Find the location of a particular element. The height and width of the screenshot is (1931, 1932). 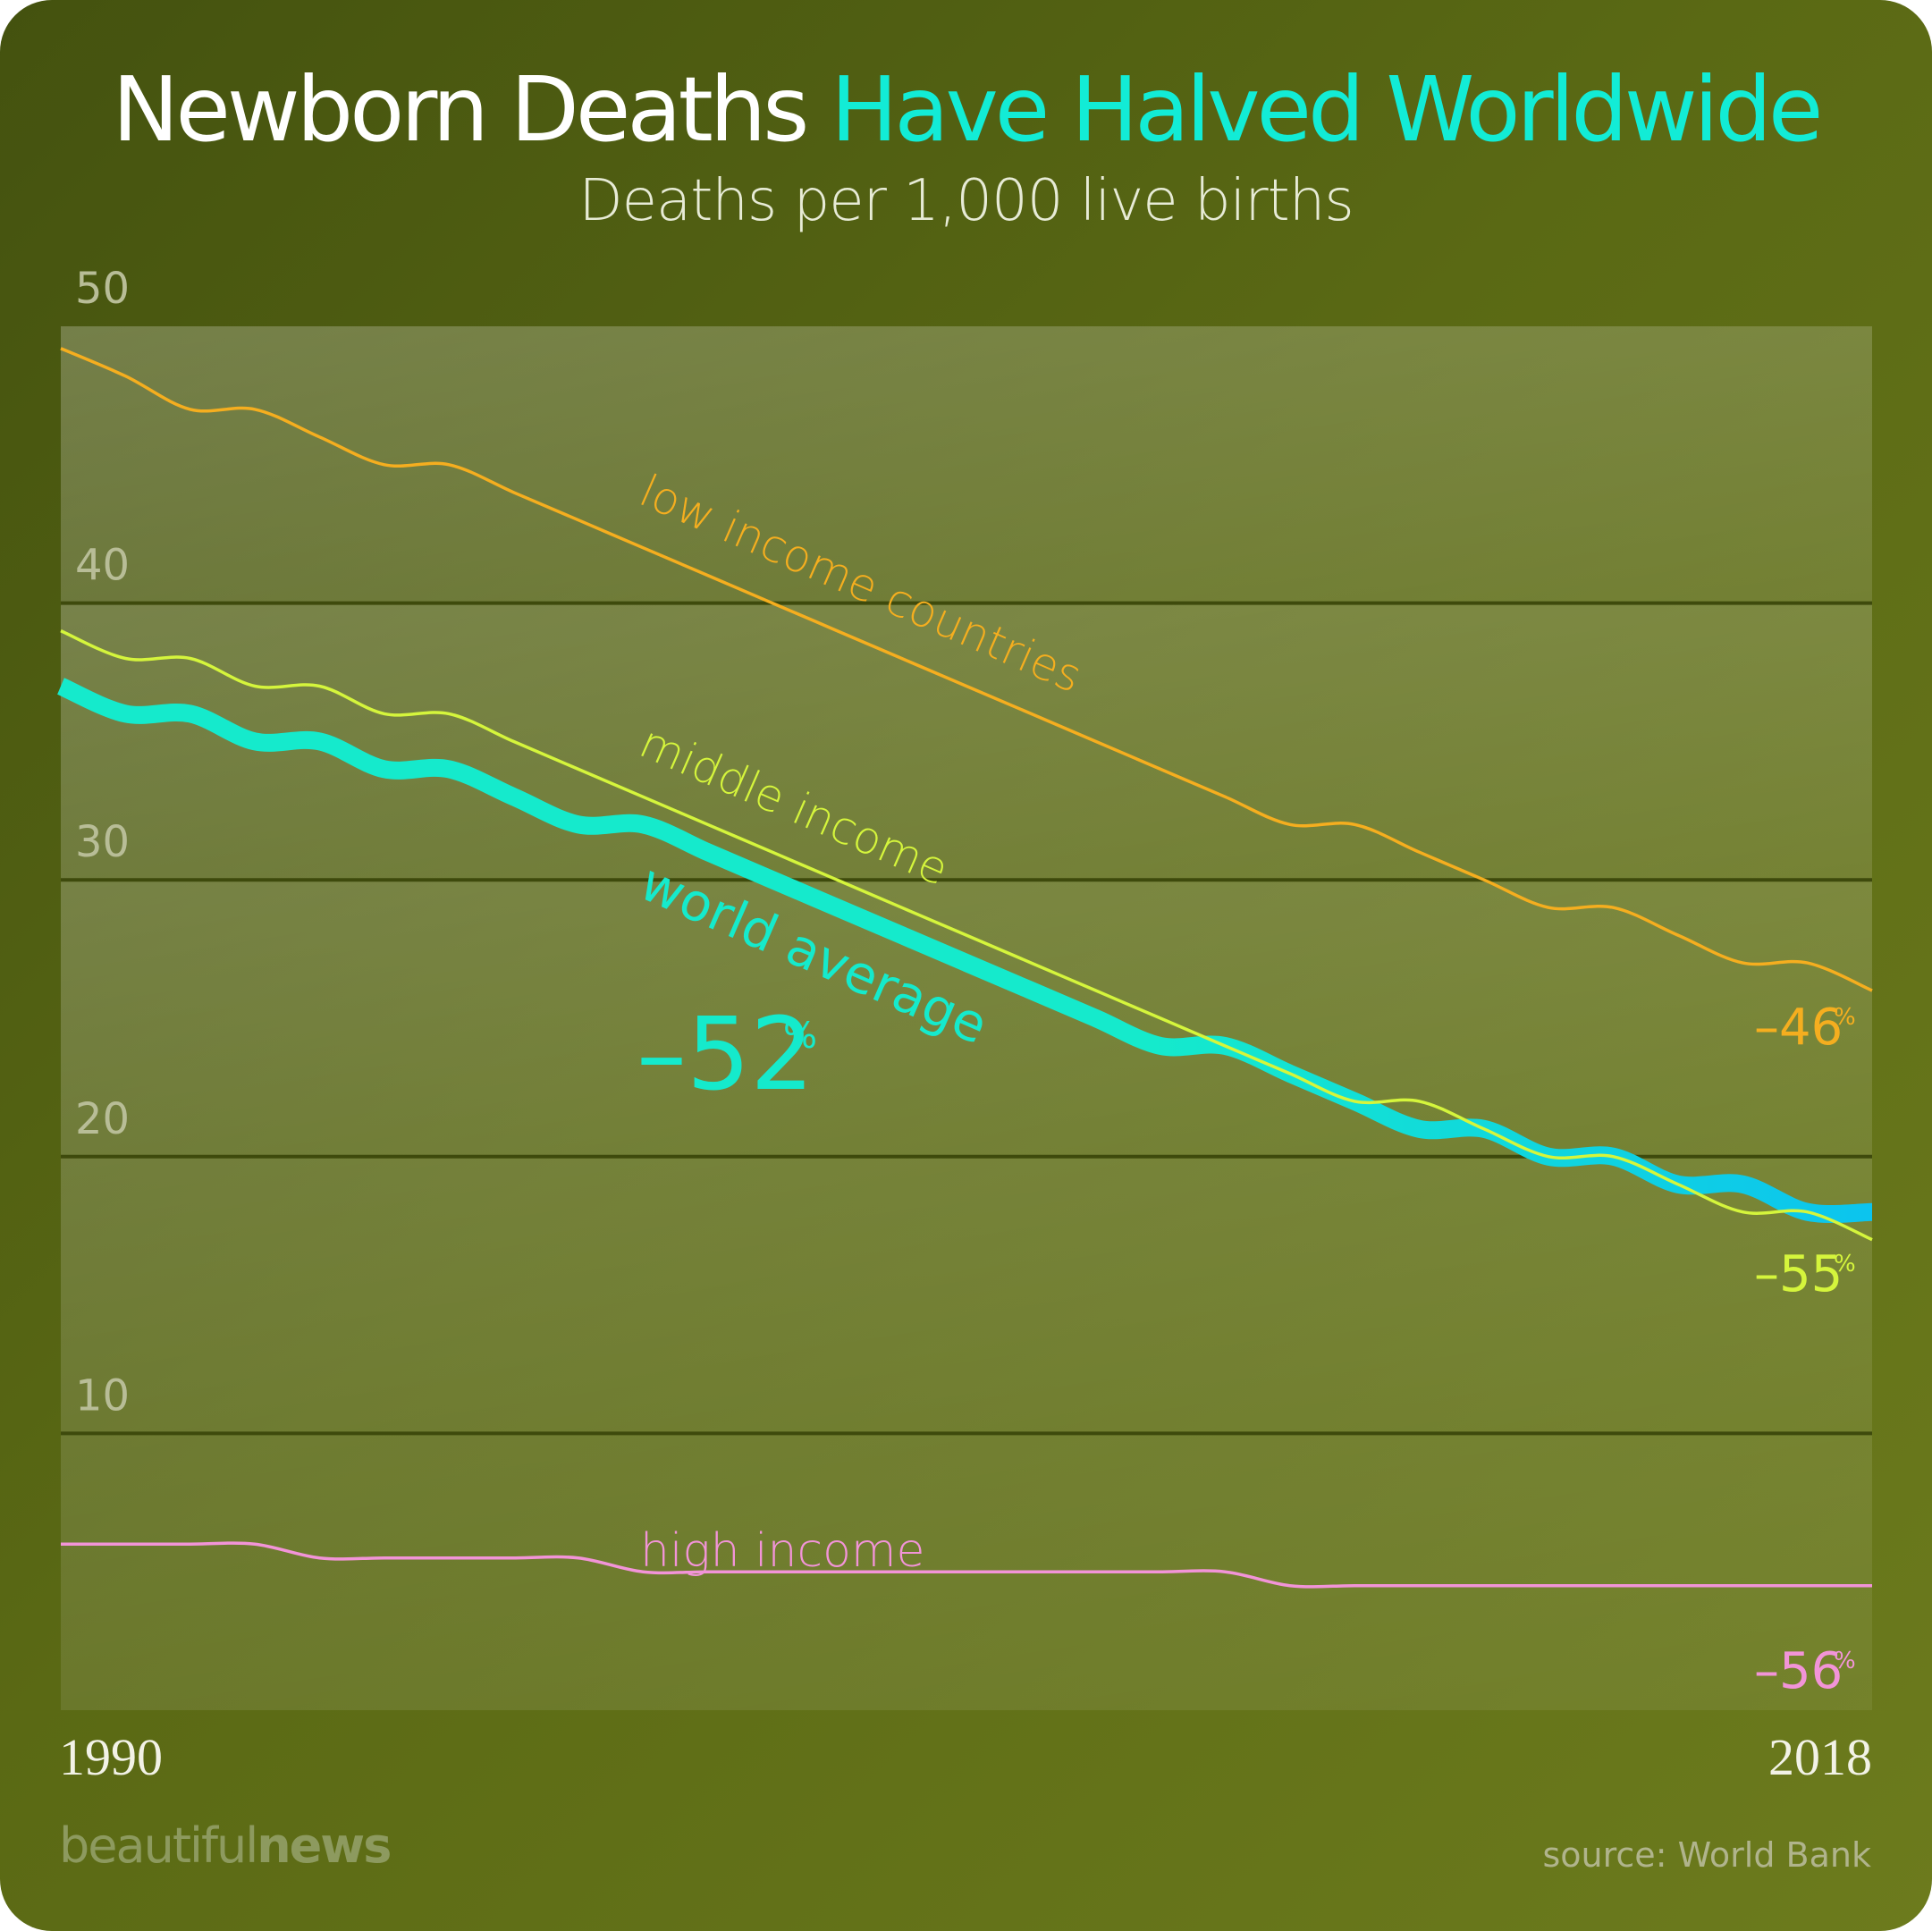

low-change-value: –46 is located at coordinates (1798, 1028).